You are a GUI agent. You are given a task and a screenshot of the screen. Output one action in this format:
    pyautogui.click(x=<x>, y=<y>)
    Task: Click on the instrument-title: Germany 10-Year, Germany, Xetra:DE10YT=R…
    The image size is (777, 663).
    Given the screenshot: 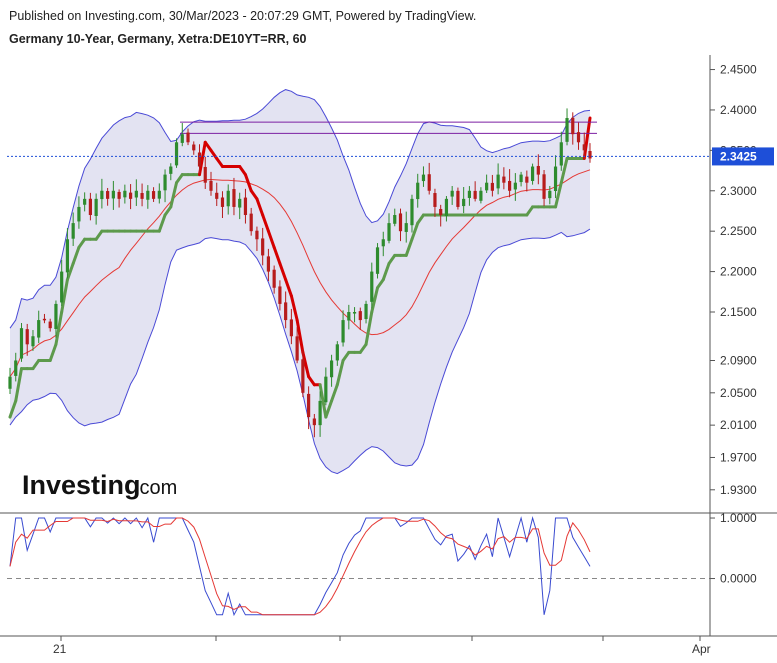 What is the action you would take?
    pyautogui.click(x=158, y=39)
    